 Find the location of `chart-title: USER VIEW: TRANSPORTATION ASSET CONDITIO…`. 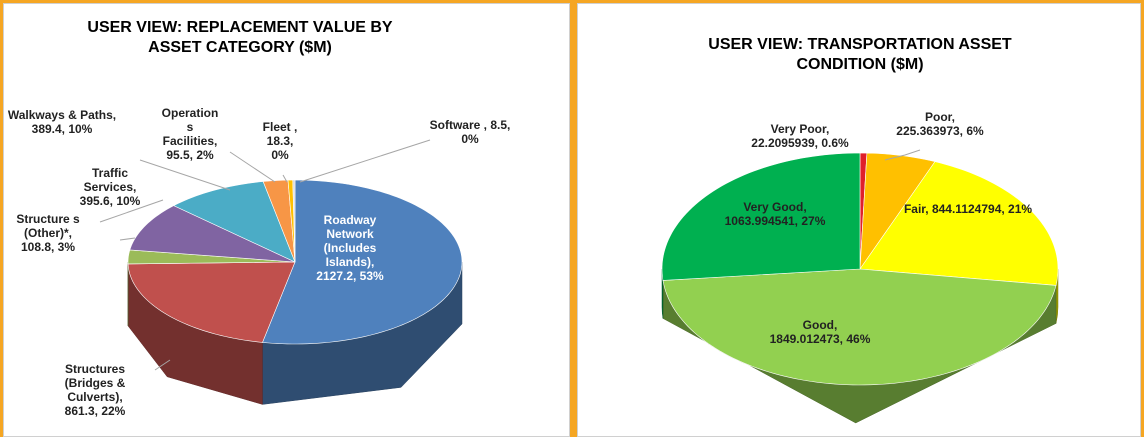

chart-title: USER VIEW: TRANSPORTATION ASSET CONDITIO… is located at coordinates (860, 54).